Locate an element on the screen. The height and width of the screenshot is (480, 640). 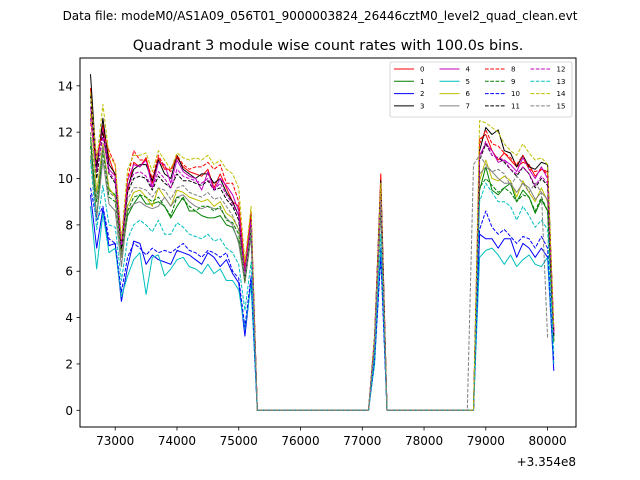
legend-label: 11 is located at coordinates (515, 106).